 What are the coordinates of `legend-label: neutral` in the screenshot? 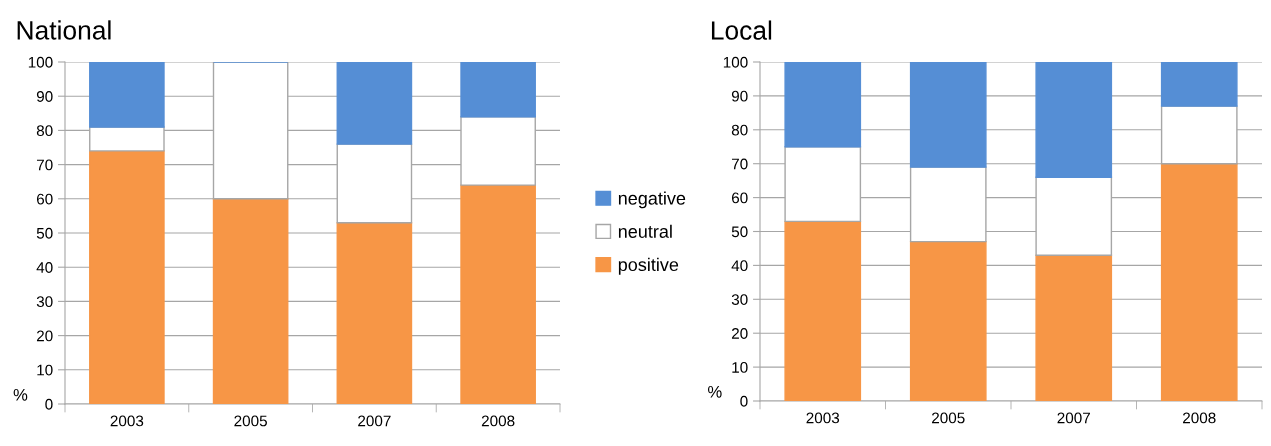 It's located at (645, 231).